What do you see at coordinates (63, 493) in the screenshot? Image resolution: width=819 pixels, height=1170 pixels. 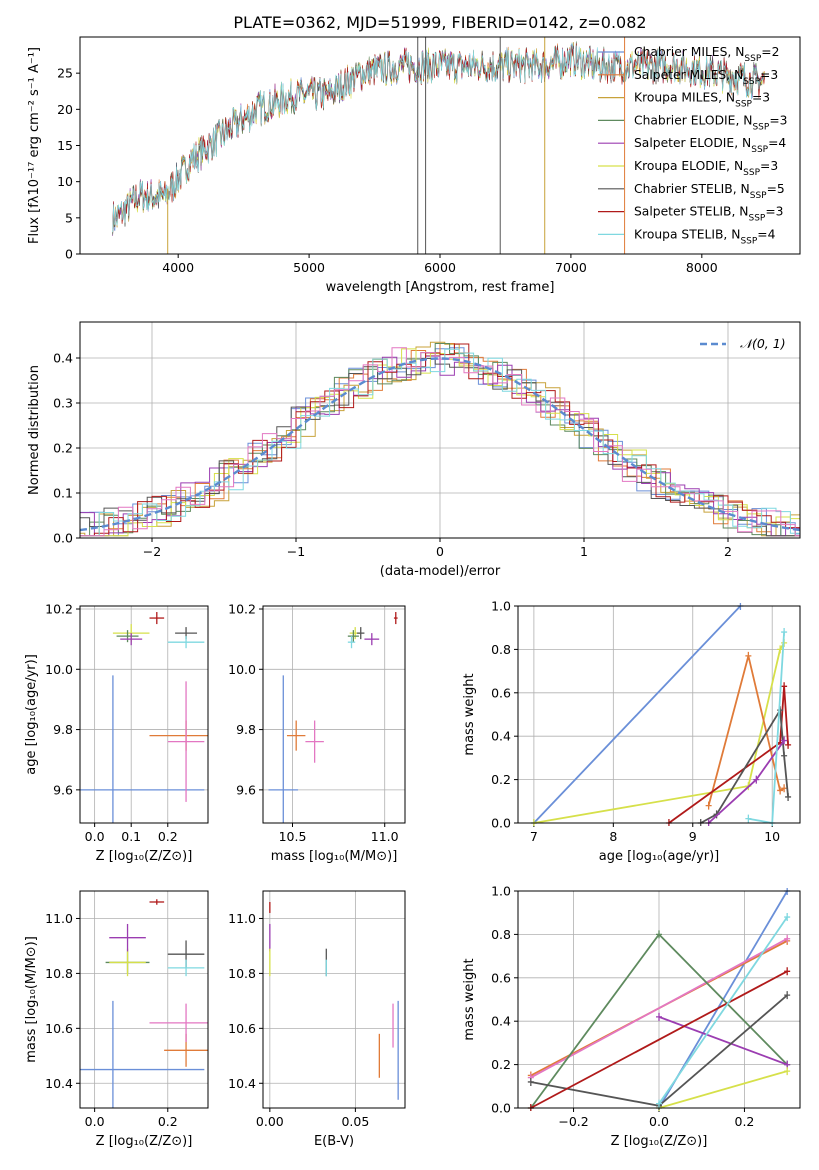 I see `y-tick-label: 0.1` at bounding box center [63, 493].